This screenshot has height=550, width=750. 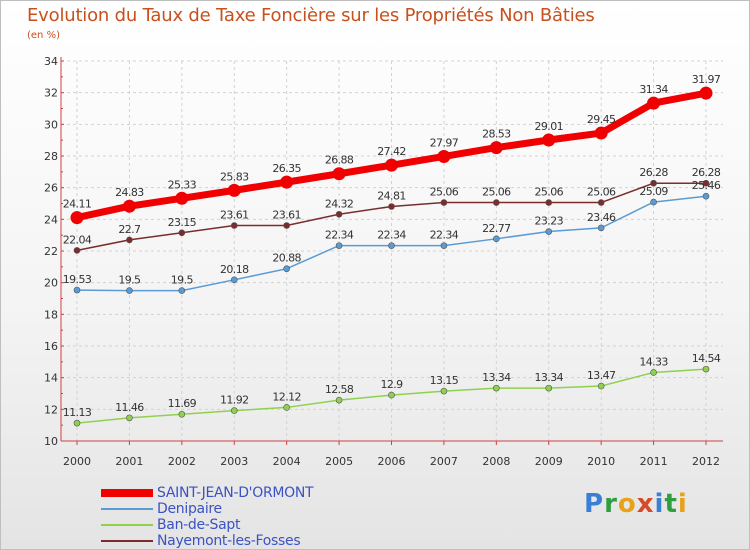 What do you see at coordinates (339, 160) in the screenshot?
I see `data-label: 26.88` at bounding box center [339, 160].